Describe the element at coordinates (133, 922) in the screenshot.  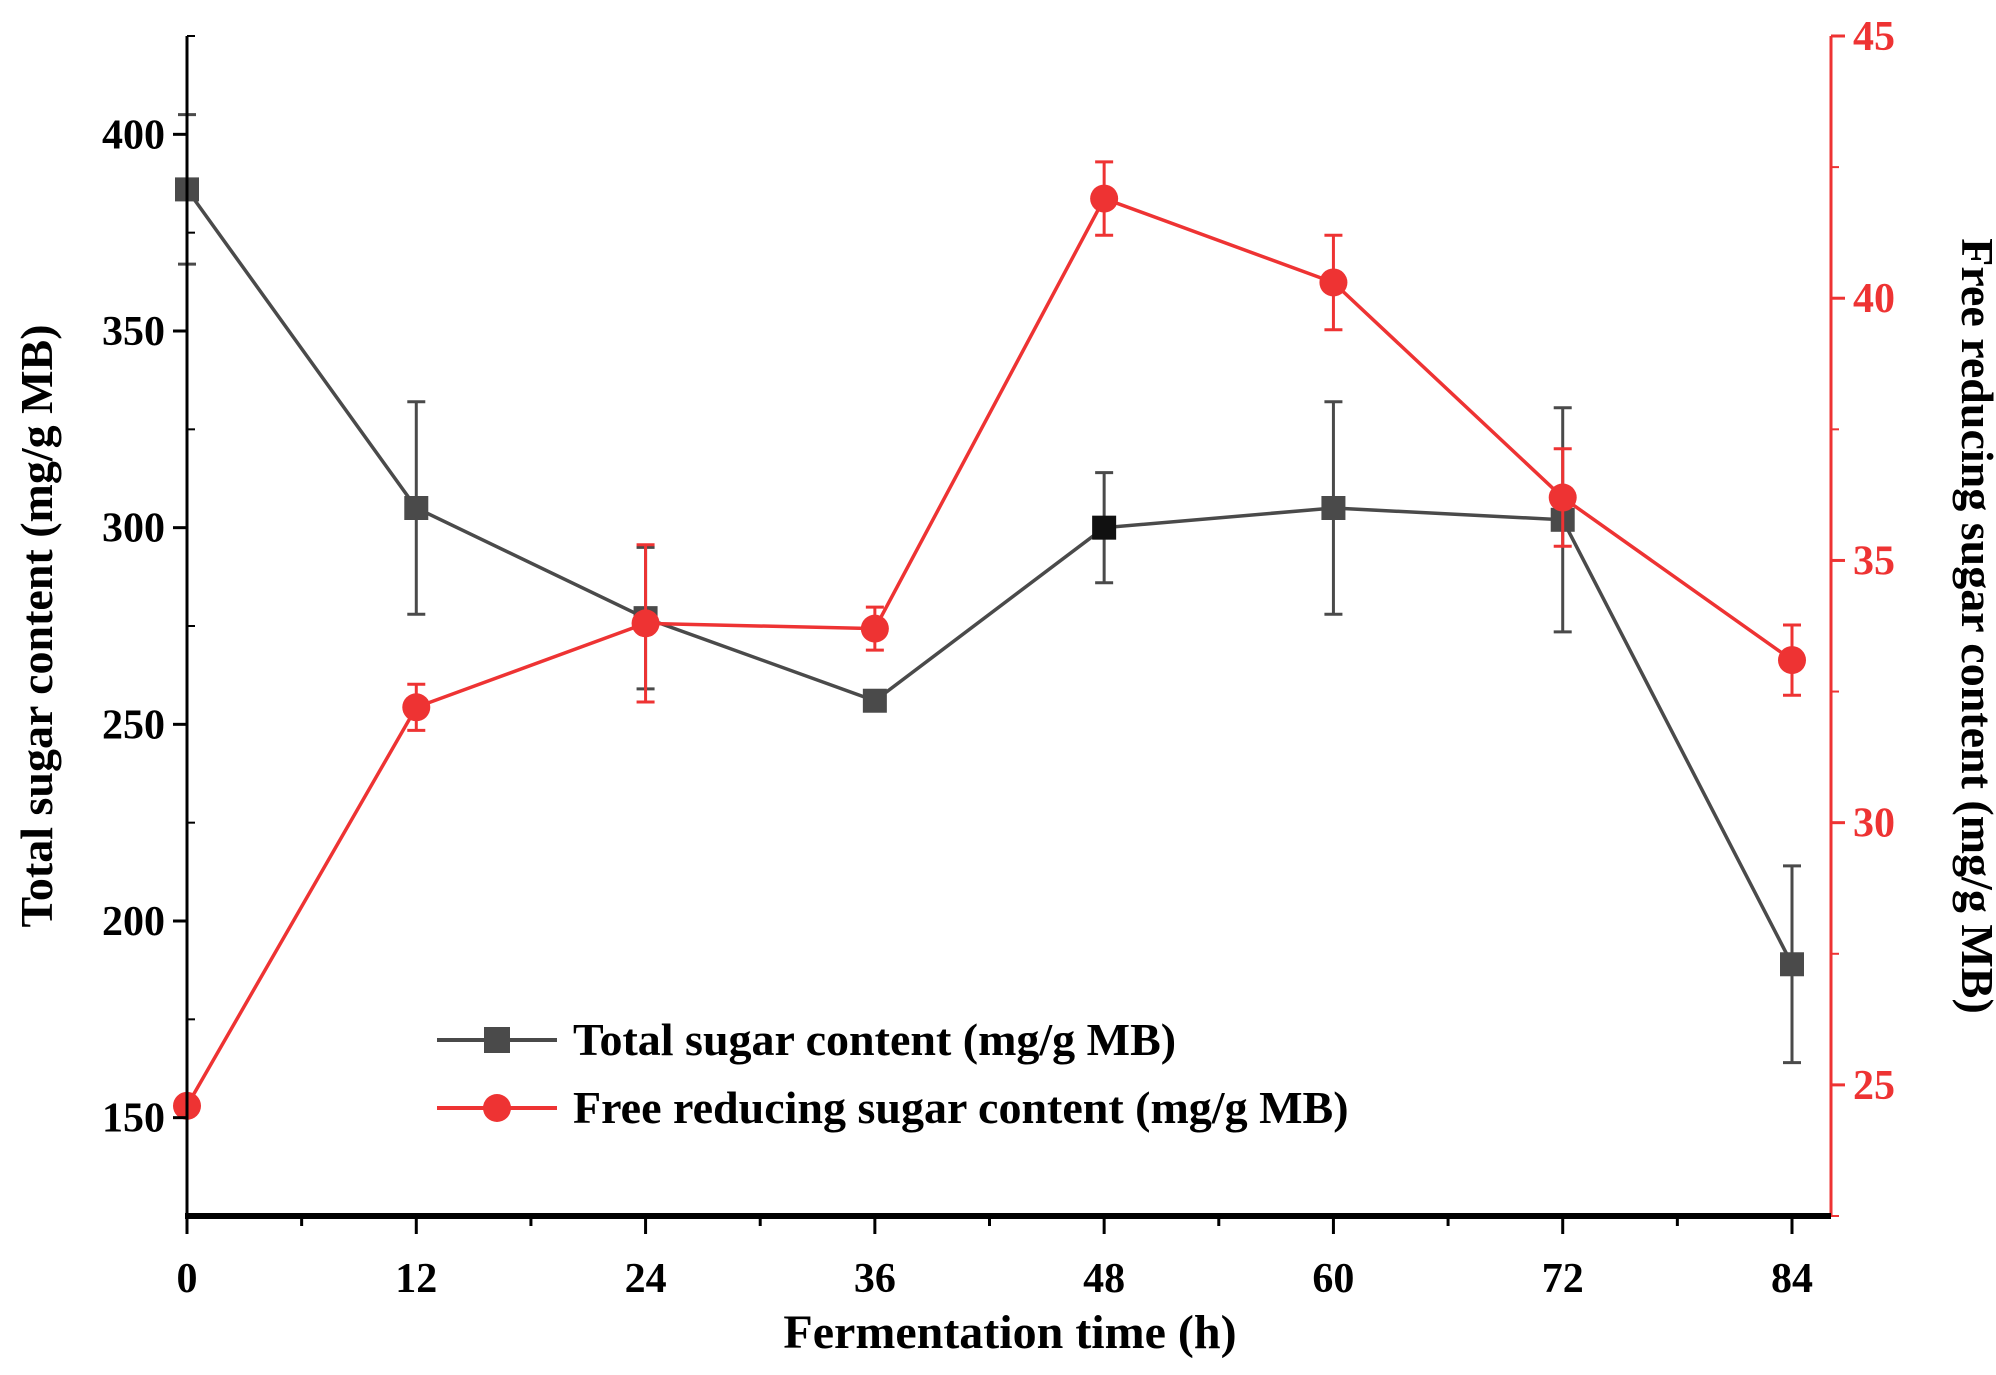
I see `y-tick-label: 200` at that location.